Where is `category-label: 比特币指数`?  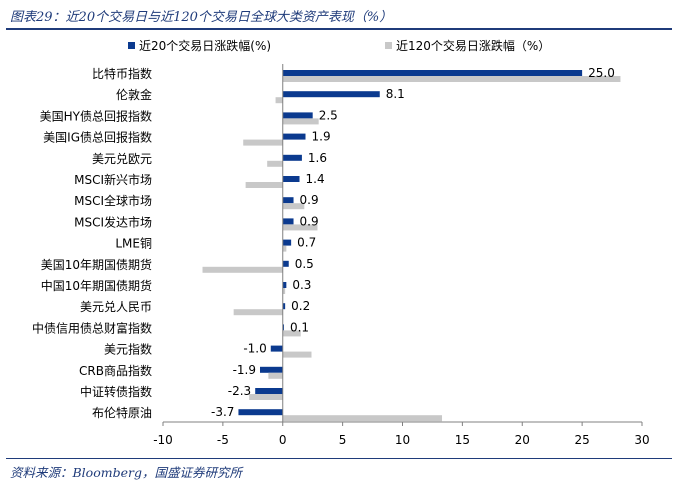
category-label: 比特币指数 is located at coordinates (122, 73).